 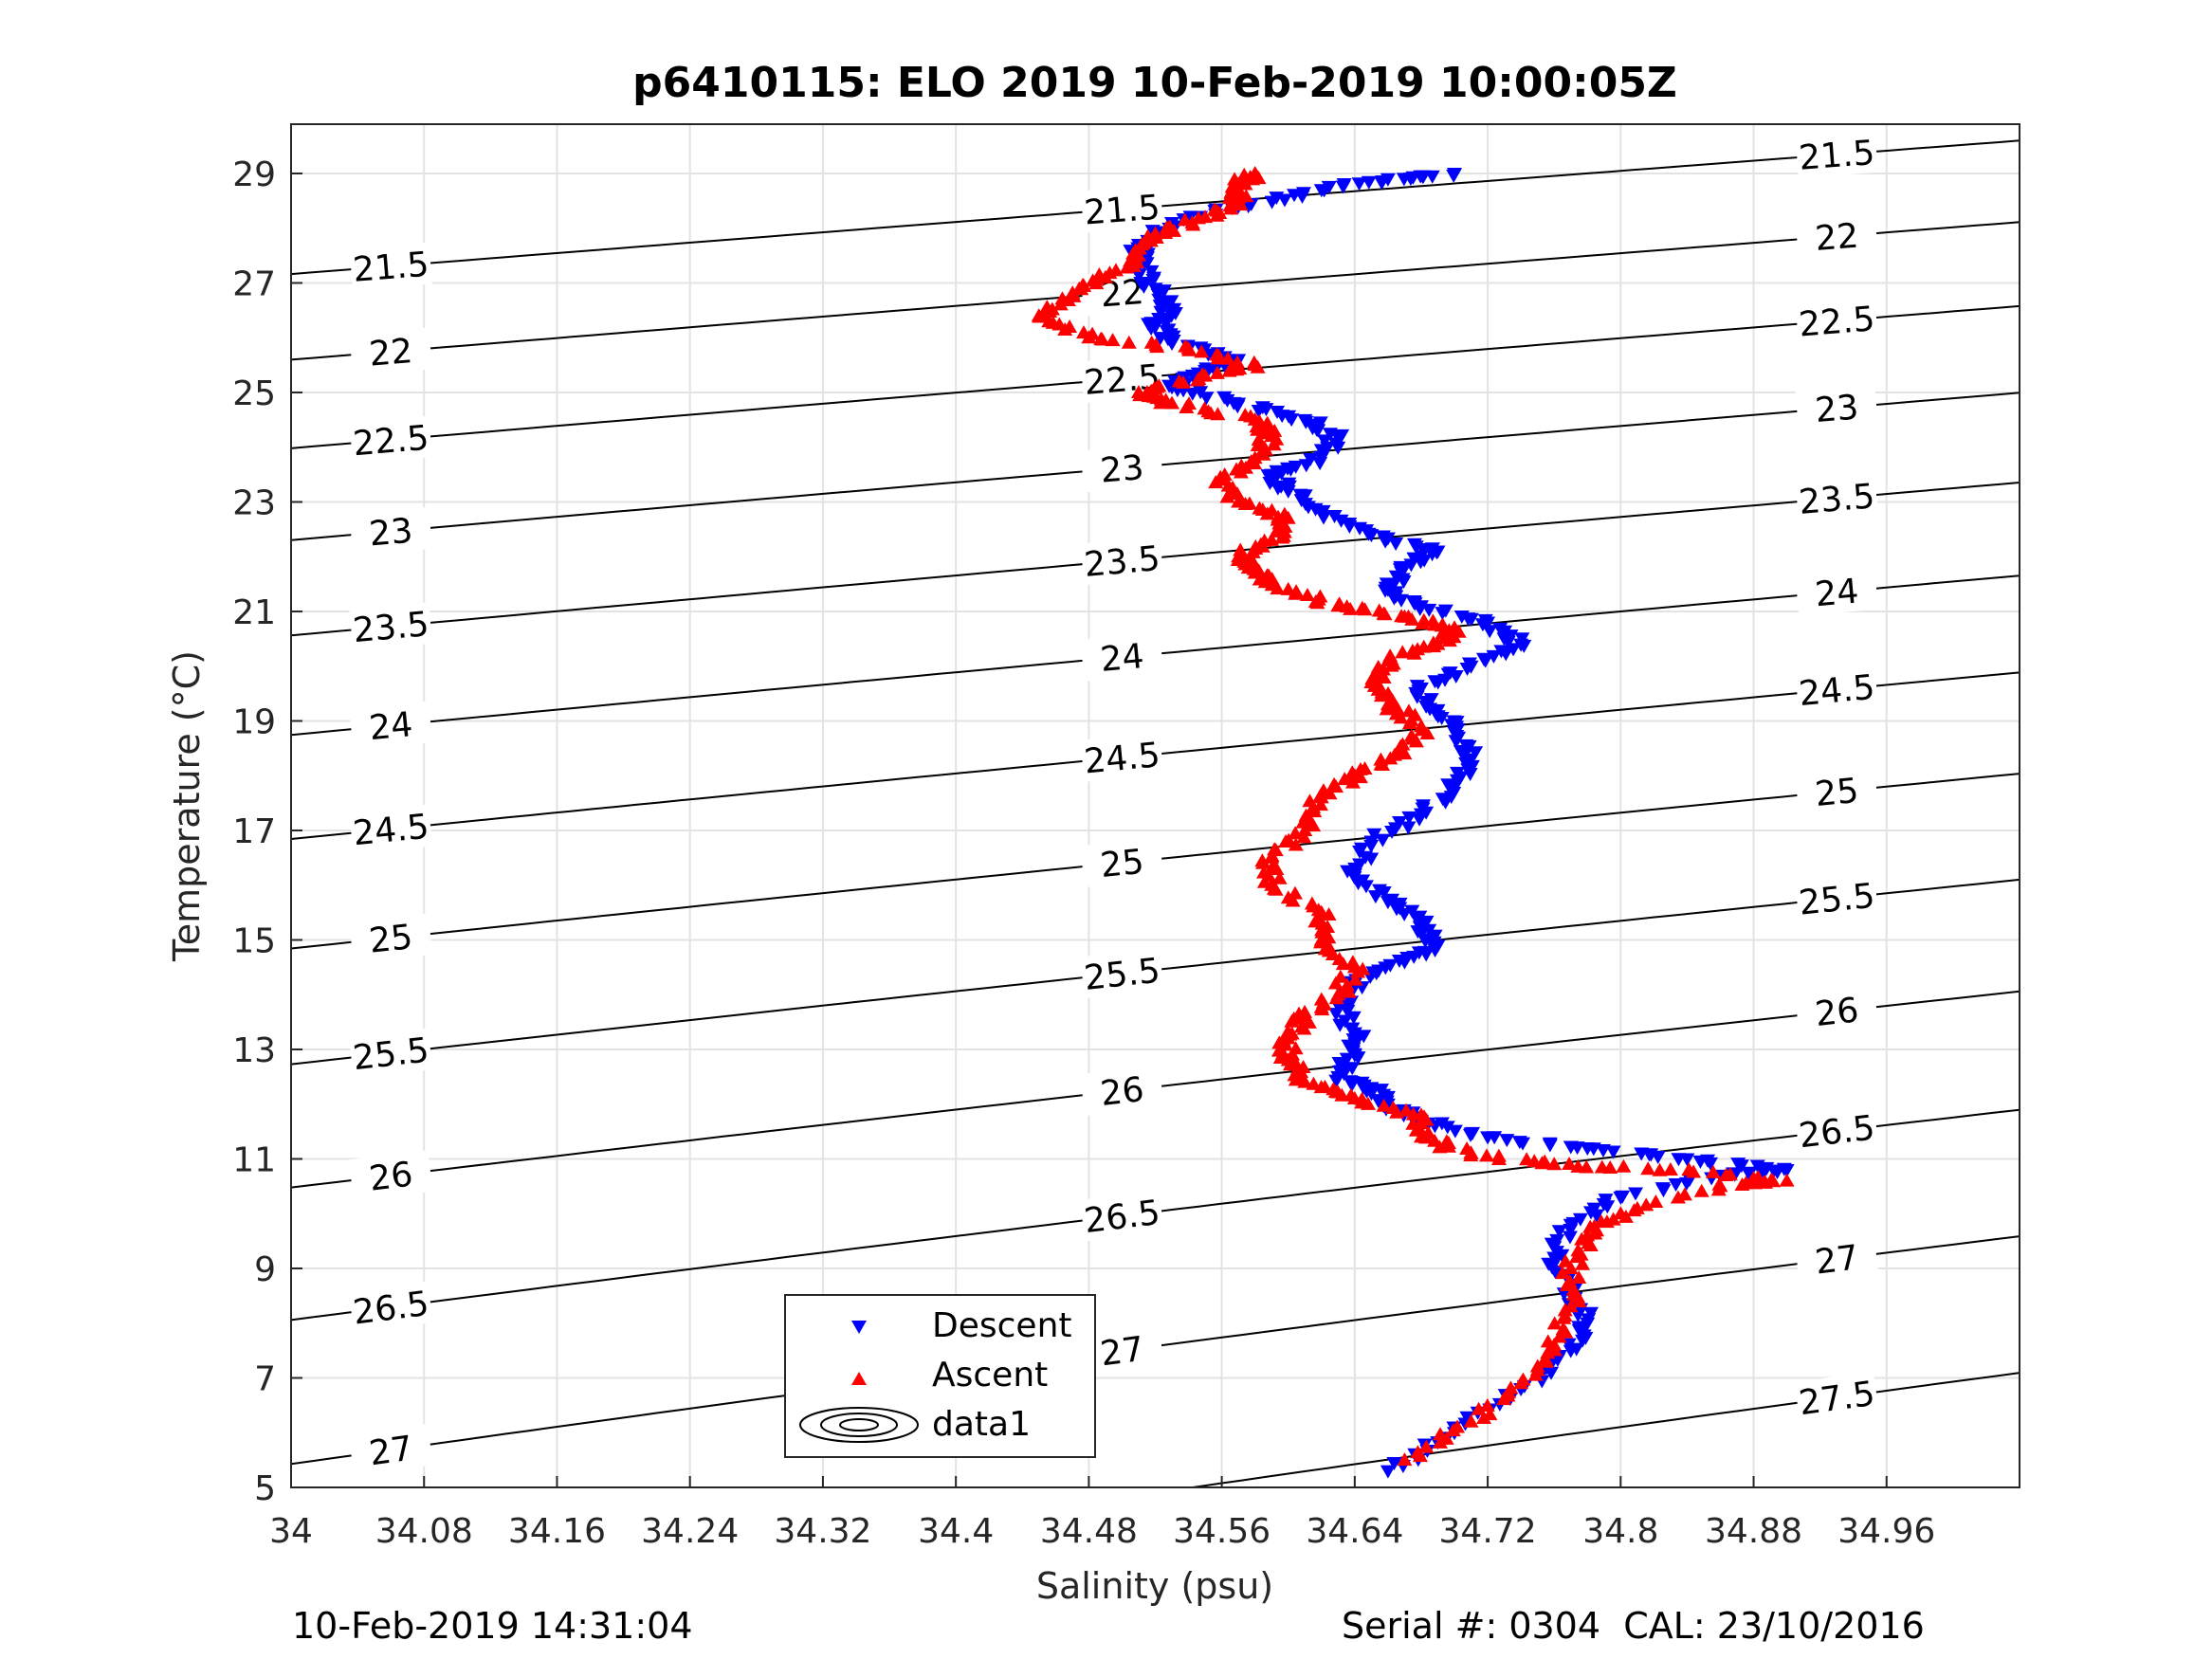 What do you see at coordinates (390, 1177) in the screenshot?
I see `isopycnal-label-text: 26` at bounding box center [390, 1177].